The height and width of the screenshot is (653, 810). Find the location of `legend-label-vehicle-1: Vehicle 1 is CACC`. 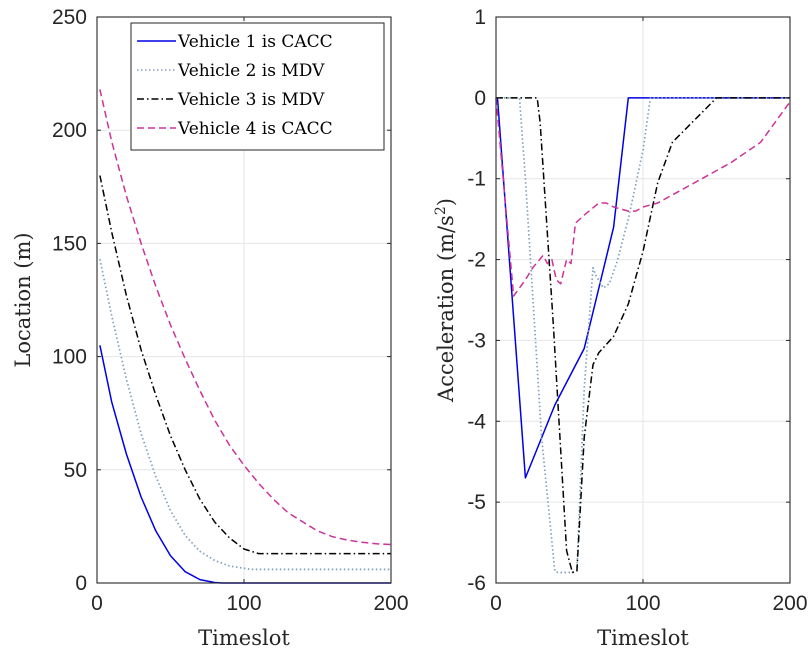

legend-label-vehicle-1: Vehicle 1 is CACC is located at coordinates (255, 42).